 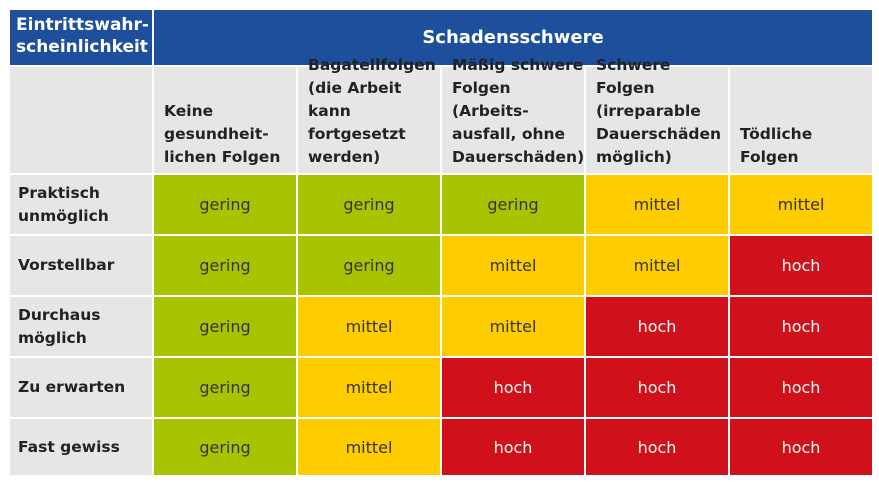 What do you see at coordinates (81, 447) in the screenshot?
I see `row-label: Fast gewiss` at bounding box center [81, 447].